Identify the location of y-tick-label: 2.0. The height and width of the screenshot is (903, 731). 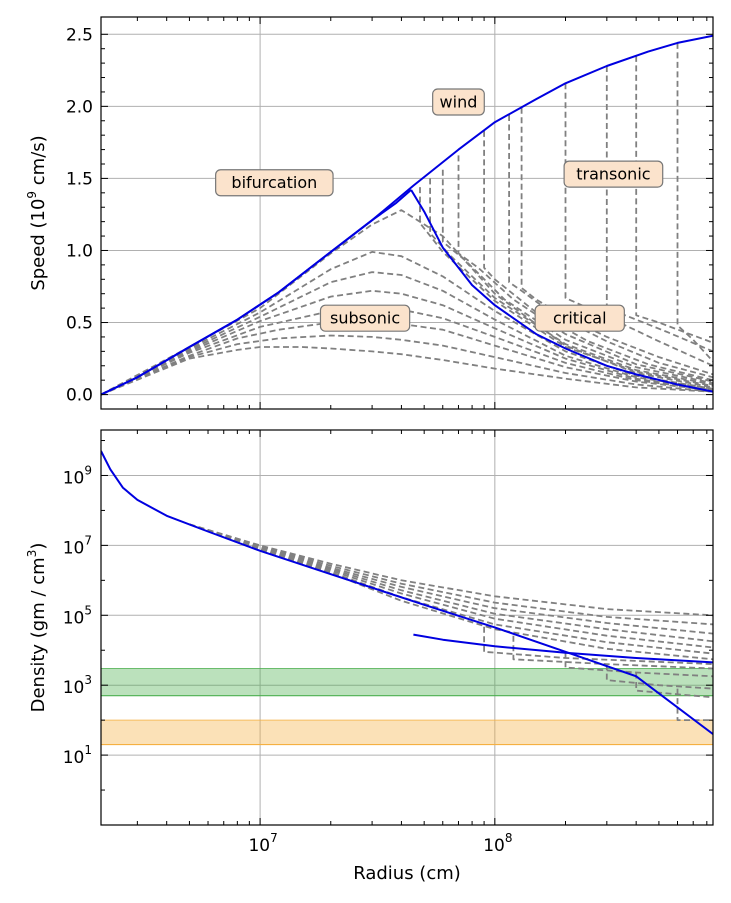
(79, 107).